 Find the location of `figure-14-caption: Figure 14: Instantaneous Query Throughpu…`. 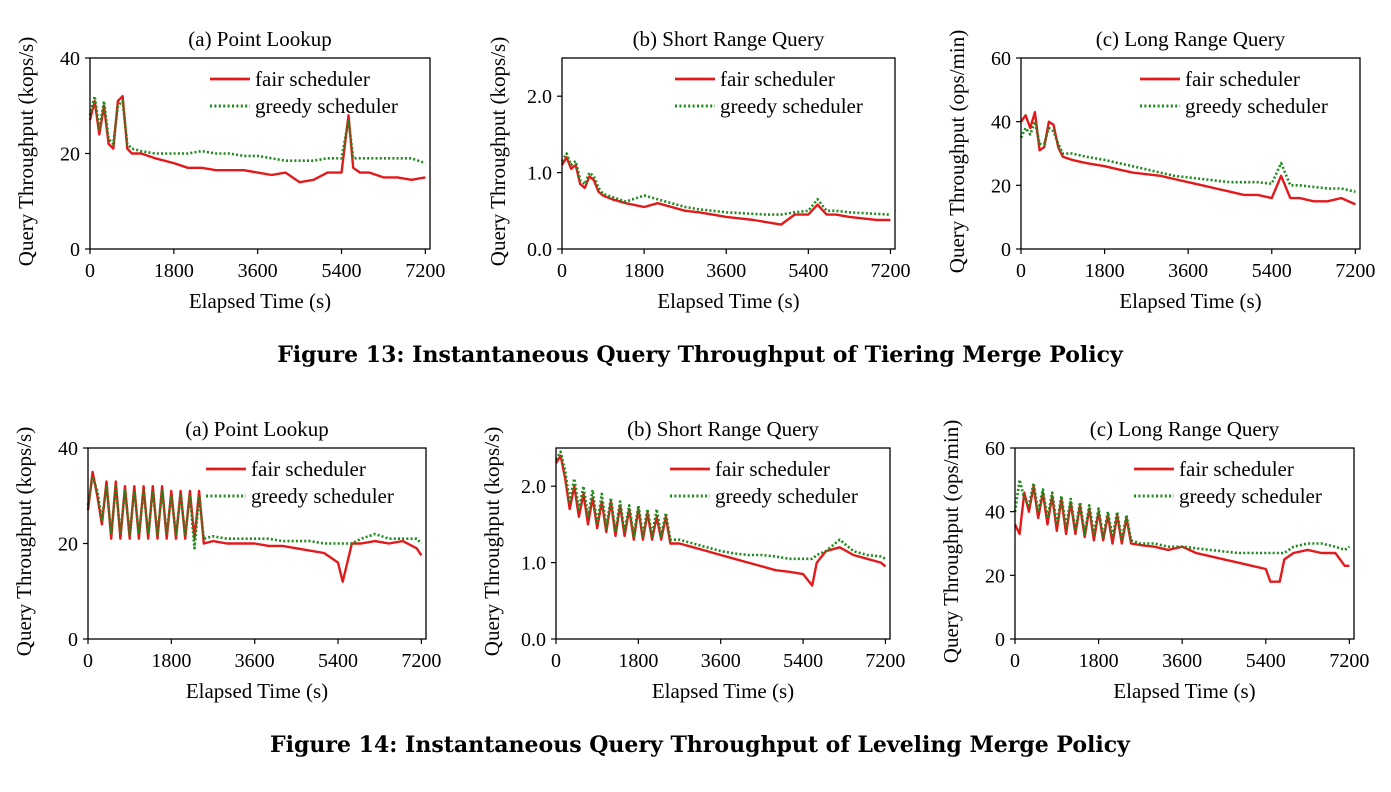

figure-14-caption: Figure 14: Instantaneous Query Throughpu… is located at coordinates (700, 745).